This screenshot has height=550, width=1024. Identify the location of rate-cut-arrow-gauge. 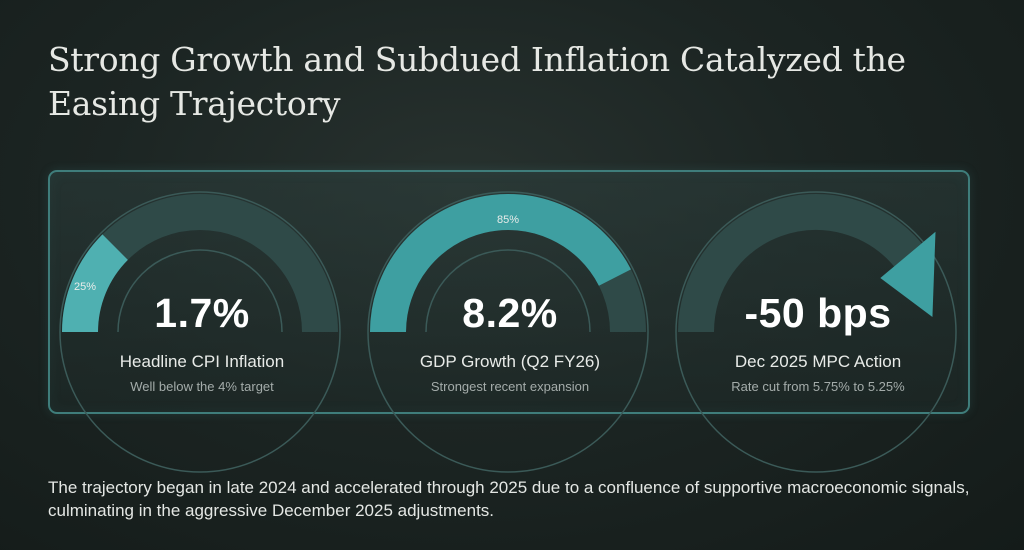
(816, 332).